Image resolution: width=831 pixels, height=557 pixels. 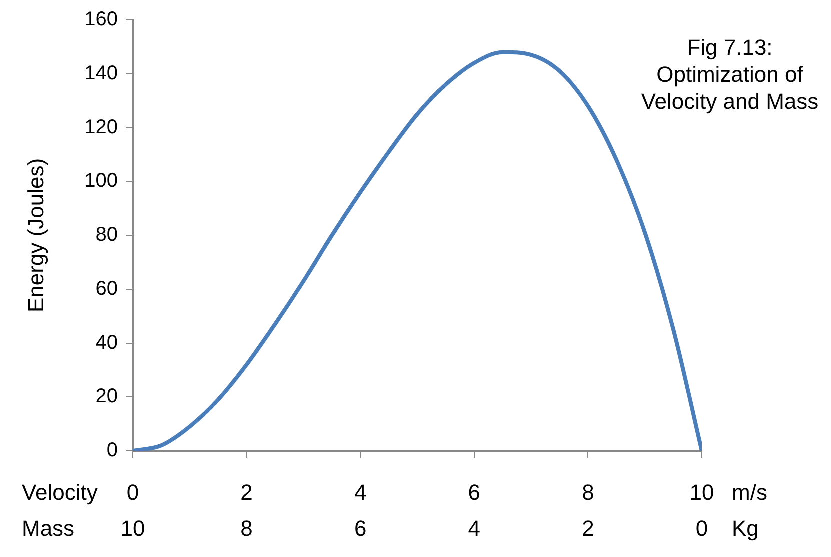 What do you see at coordinates (101, 19) in the screenshot?
I see `y-tick-label: 160` at bounding box center [101, 19].